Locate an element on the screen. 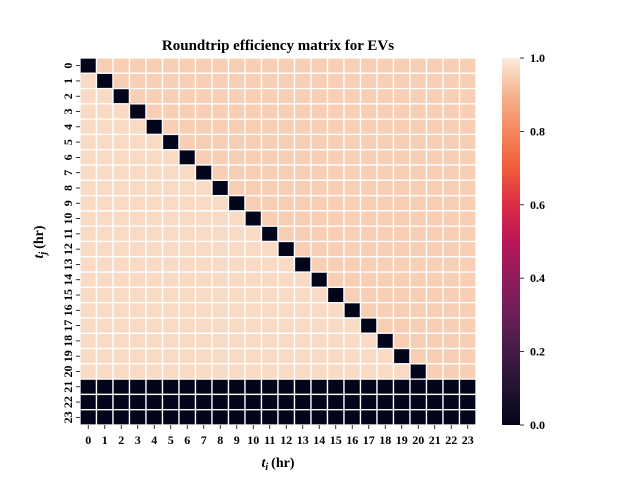 The width and height of the screenshot is (640, 478). colorbar is located at coordinates (511, 241).